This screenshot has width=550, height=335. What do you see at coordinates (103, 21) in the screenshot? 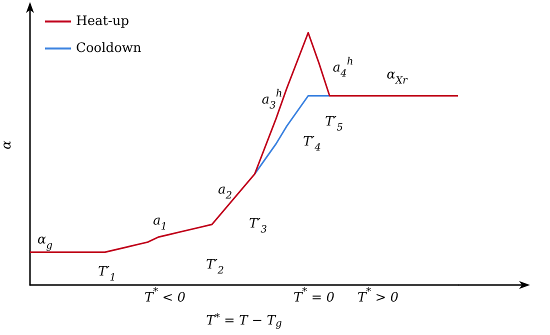
I see `legend-label: Heat-up` at bounding box center [103, 21].